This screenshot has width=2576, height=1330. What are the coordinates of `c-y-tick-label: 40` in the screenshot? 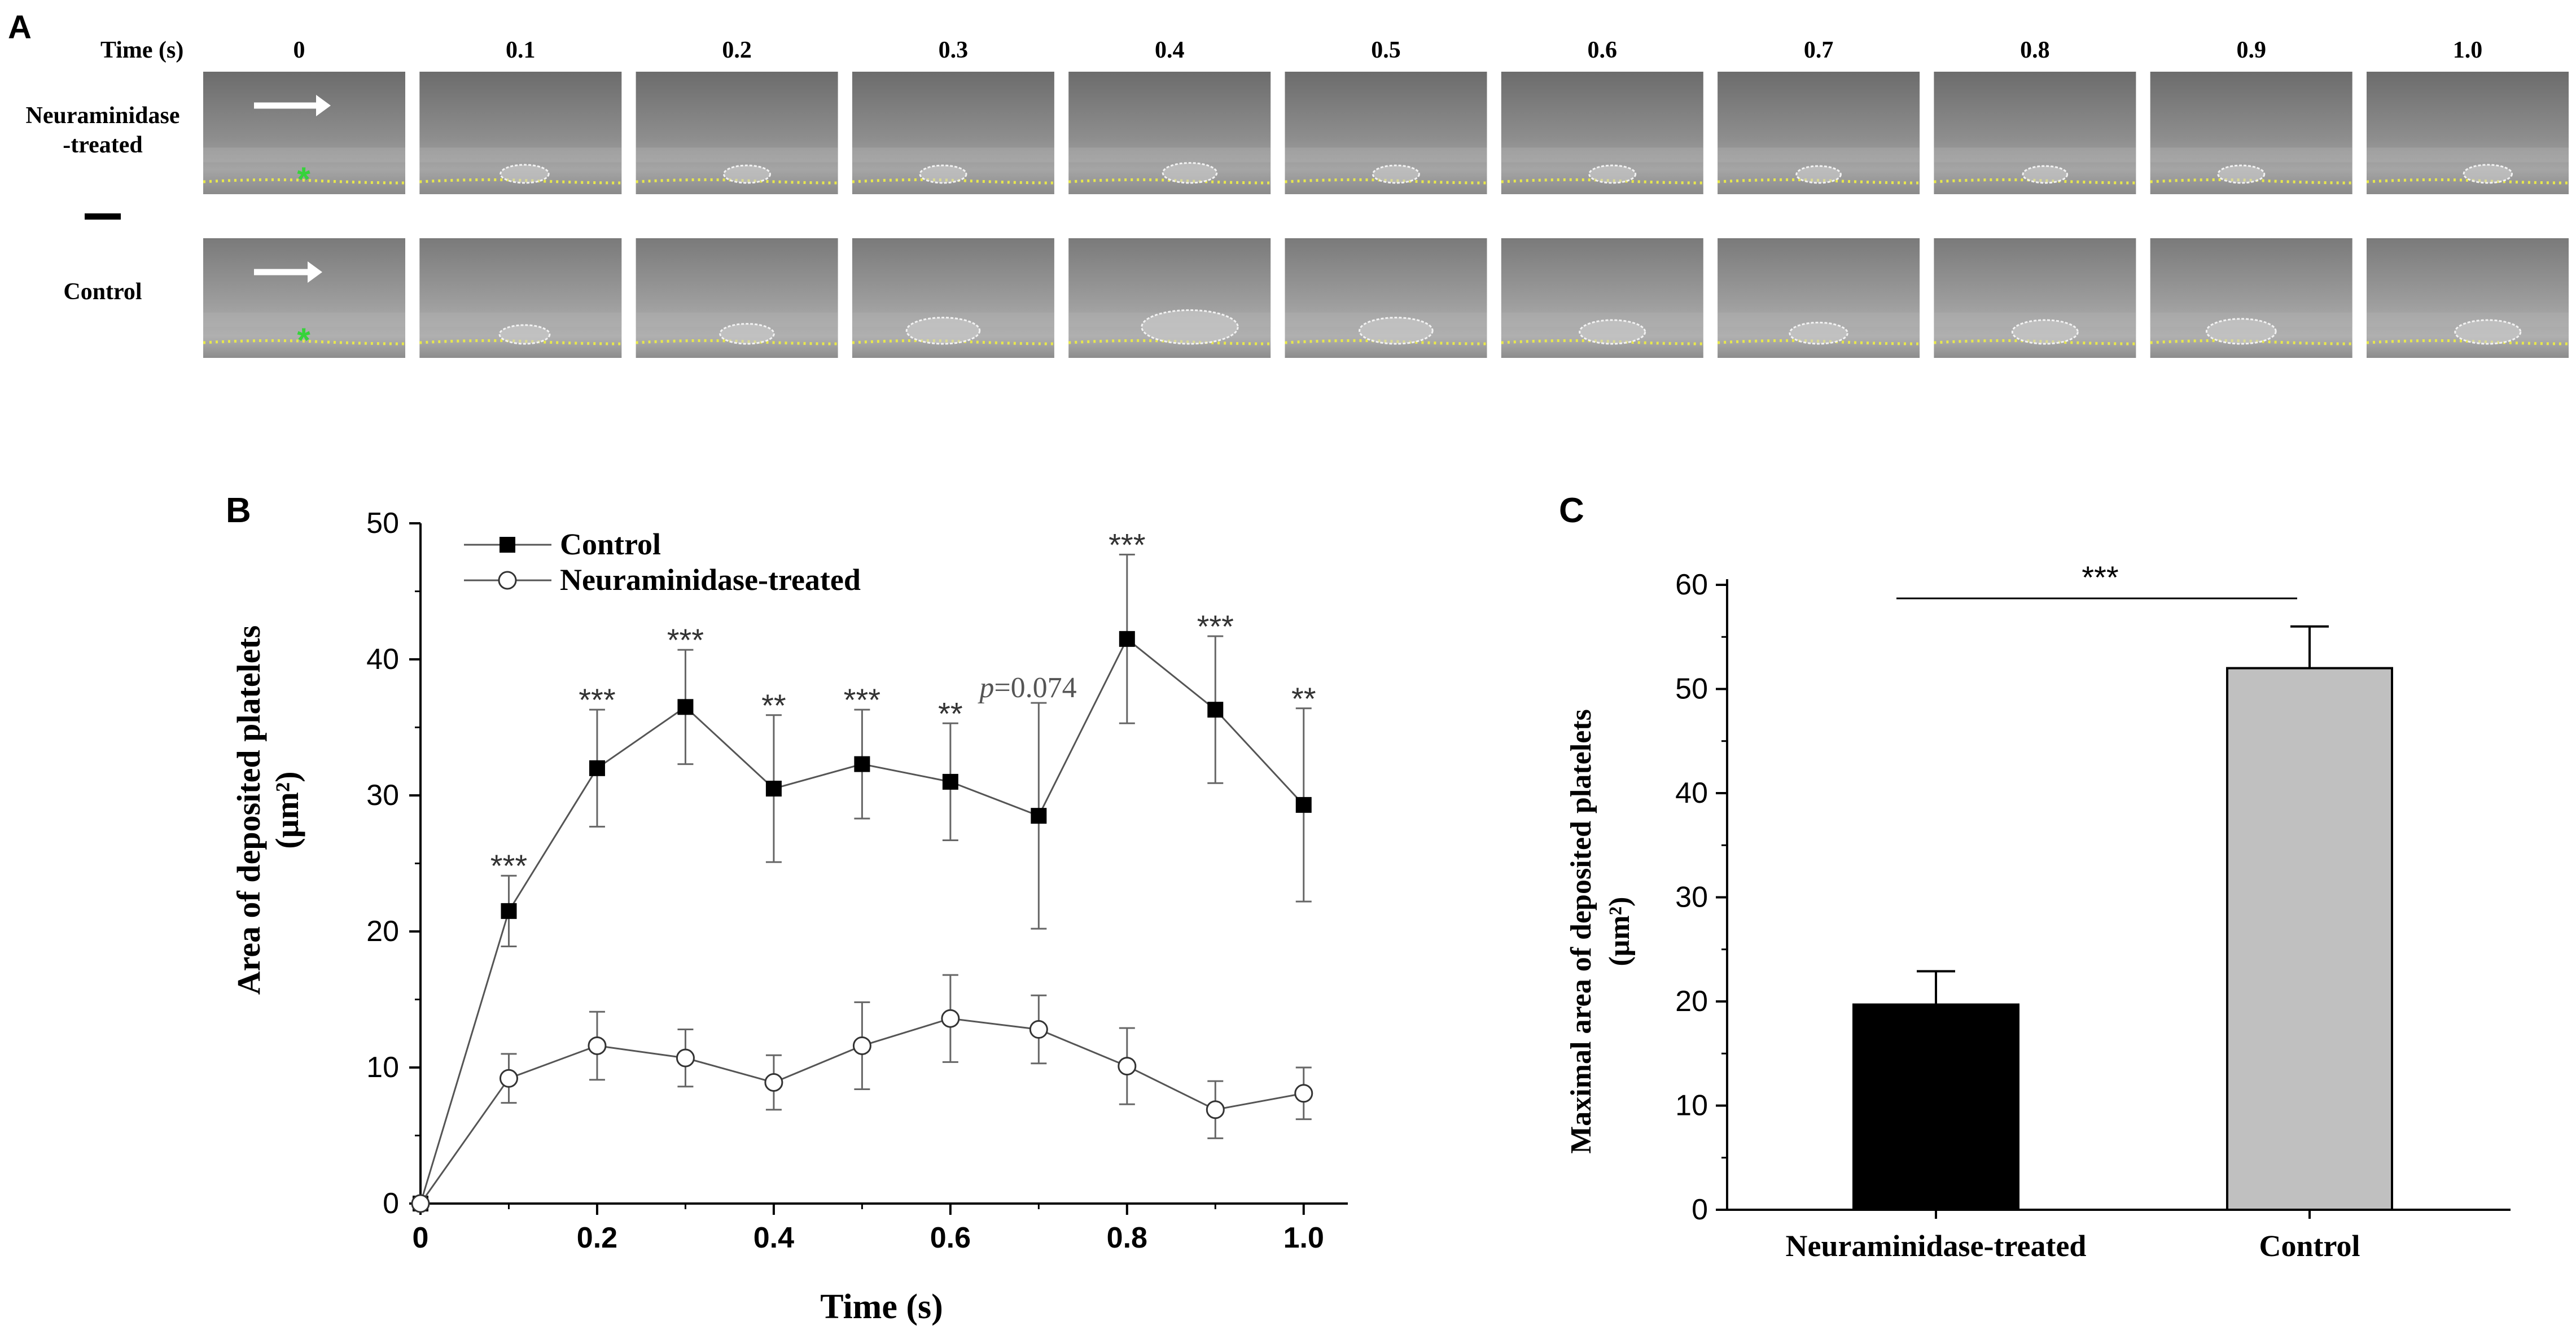 It's located at (1691, 793).